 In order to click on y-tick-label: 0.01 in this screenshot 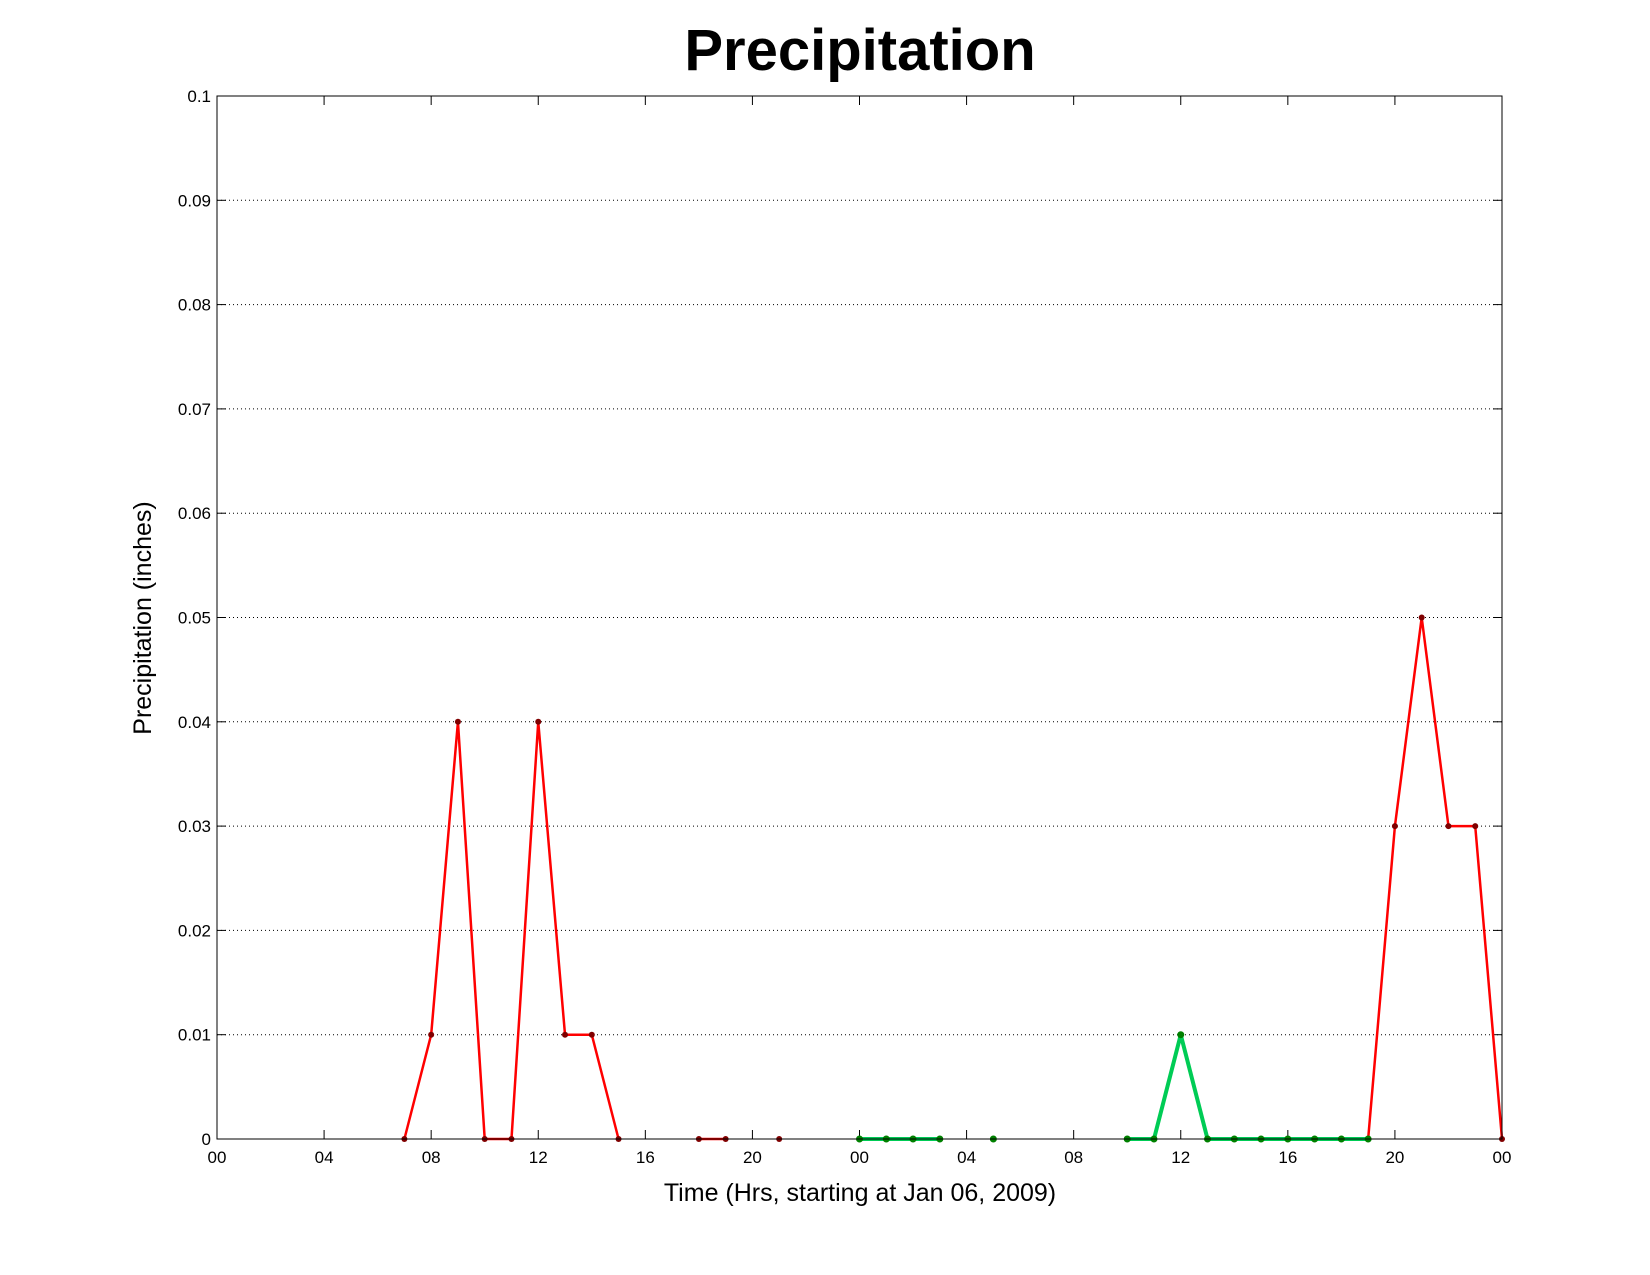, I will do `click(194, 1035)`.